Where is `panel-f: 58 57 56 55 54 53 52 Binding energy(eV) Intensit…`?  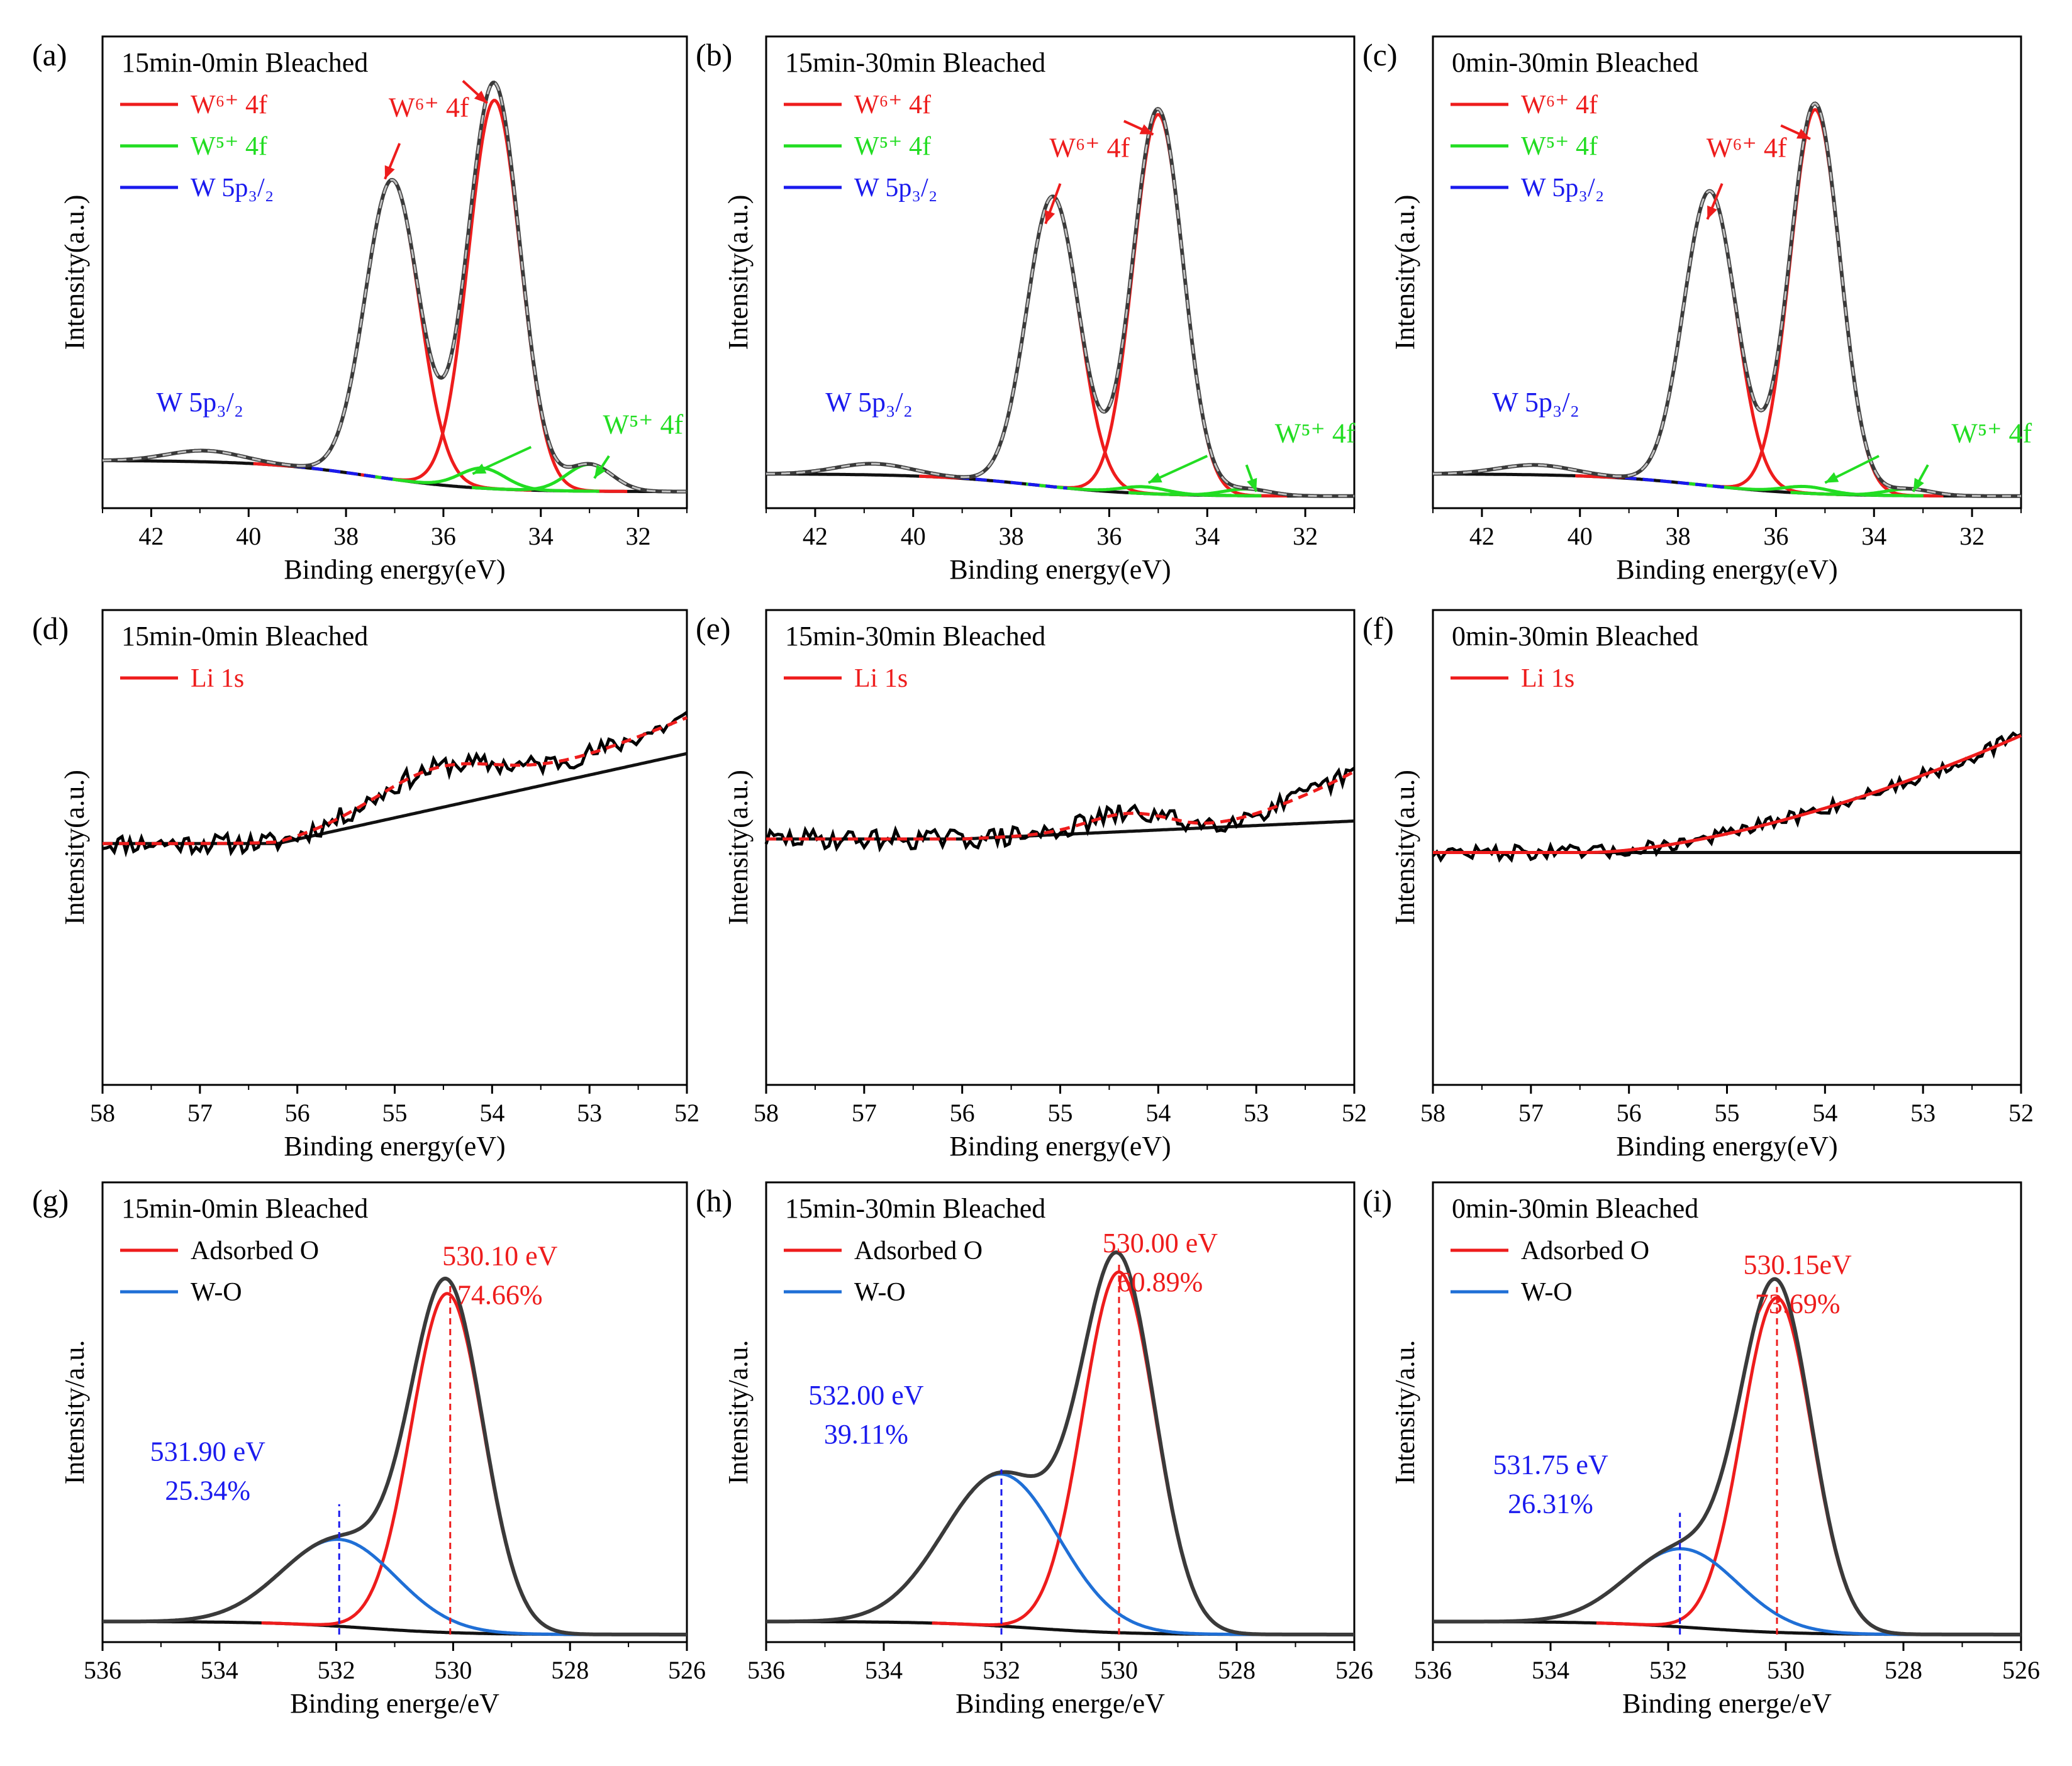 panel-f: 58 57 56 55 54 53 52 Binding energy(eV) Intensit… is located at coordinates (1698, 885).